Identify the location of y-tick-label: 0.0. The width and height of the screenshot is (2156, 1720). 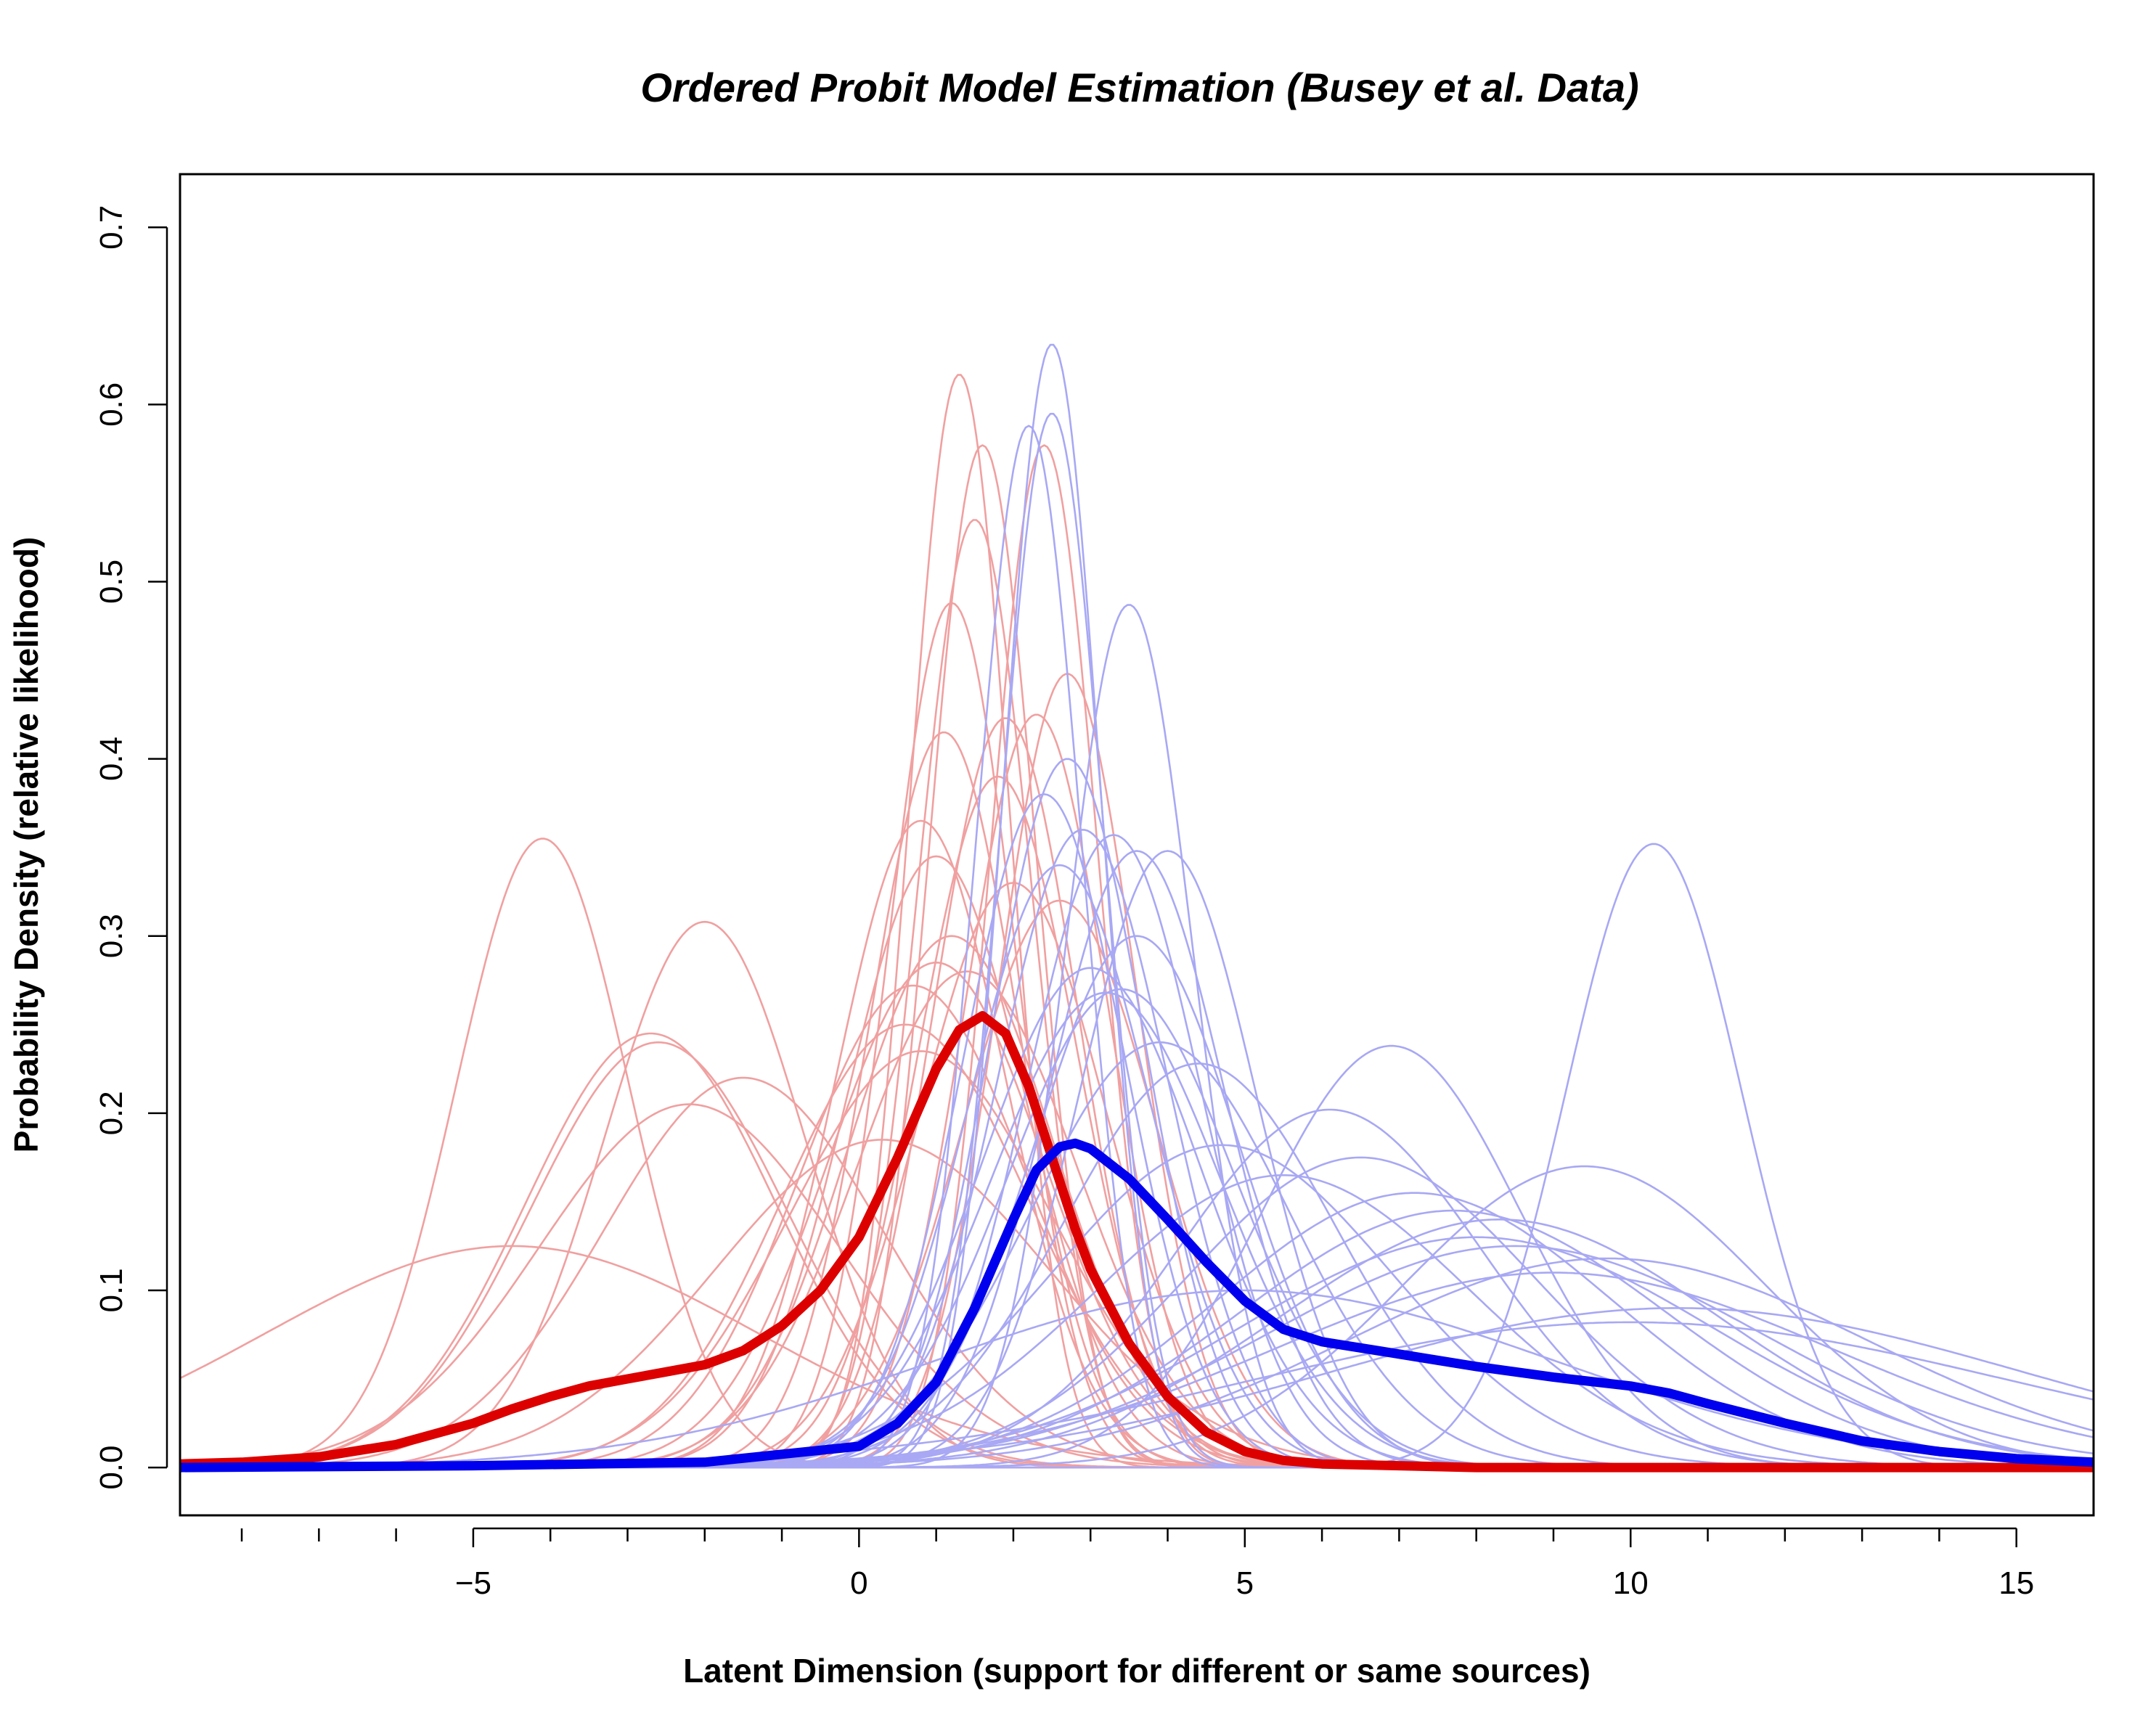
(112, 1468).